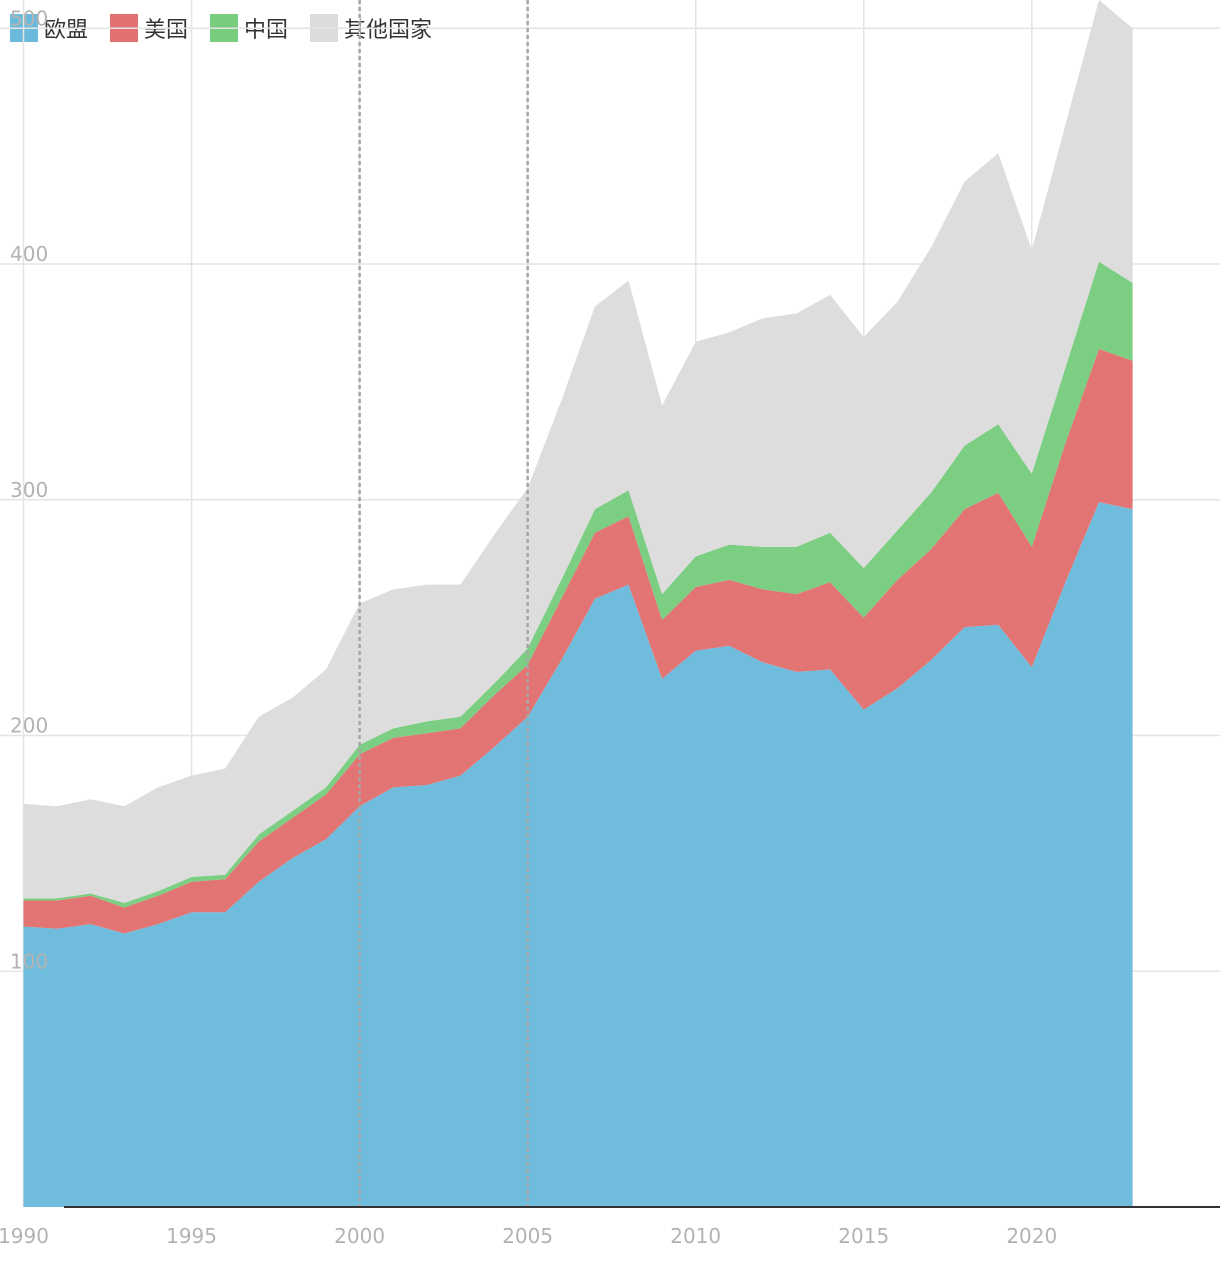  I want to click on x-tick-label-2000: 2000, so click(359, 1236).